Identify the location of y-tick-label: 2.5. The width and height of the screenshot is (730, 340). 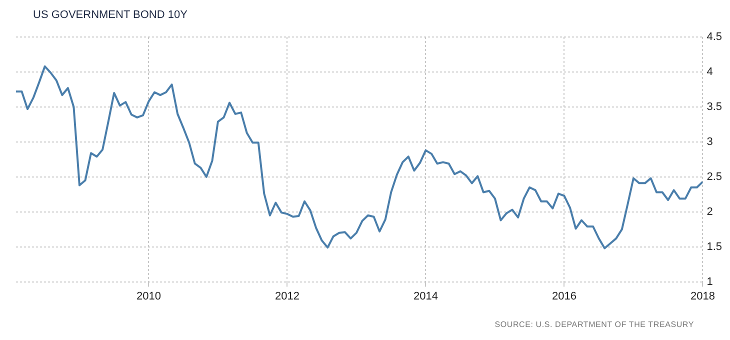
(714, 176).